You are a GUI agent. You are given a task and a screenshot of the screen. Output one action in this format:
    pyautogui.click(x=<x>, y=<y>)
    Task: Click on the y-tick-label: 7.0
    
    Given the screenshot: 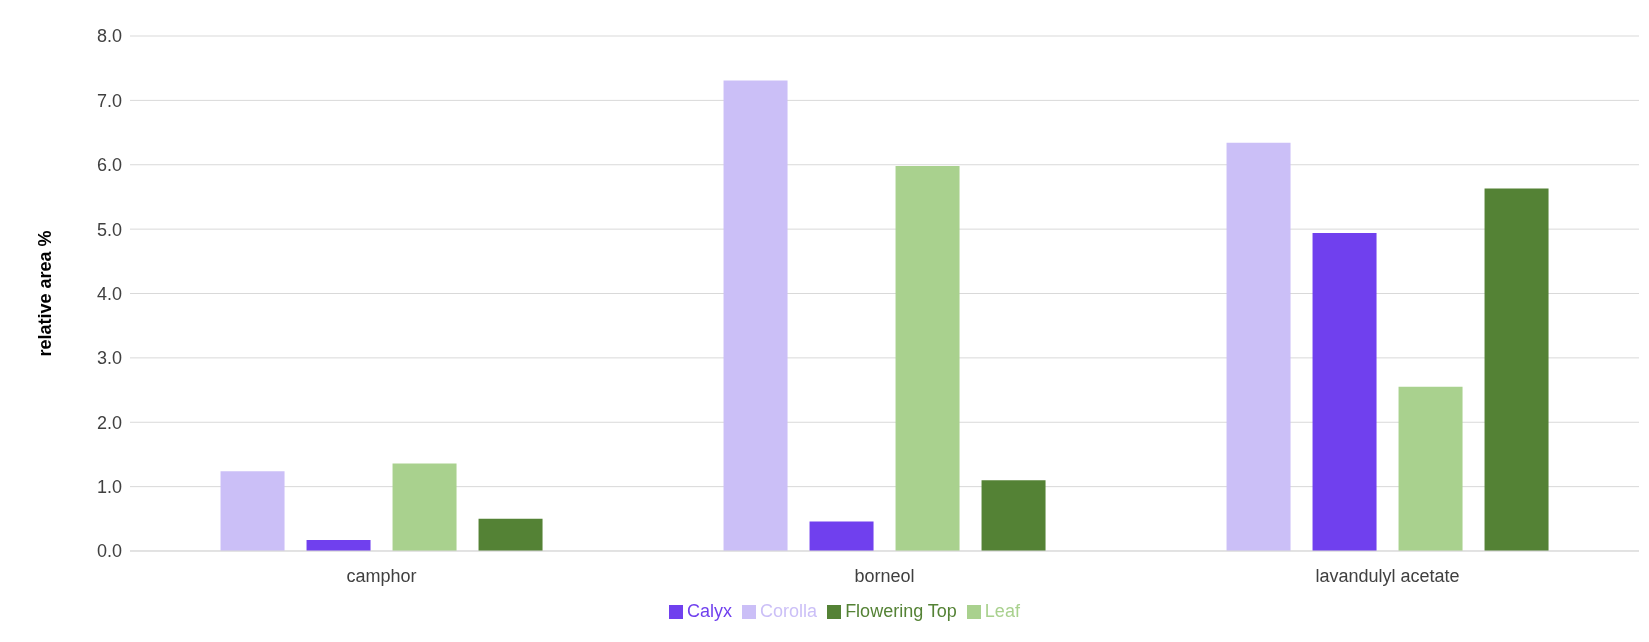 What is the action you would take?
    pyautogui.click(x=109, y=100)
    